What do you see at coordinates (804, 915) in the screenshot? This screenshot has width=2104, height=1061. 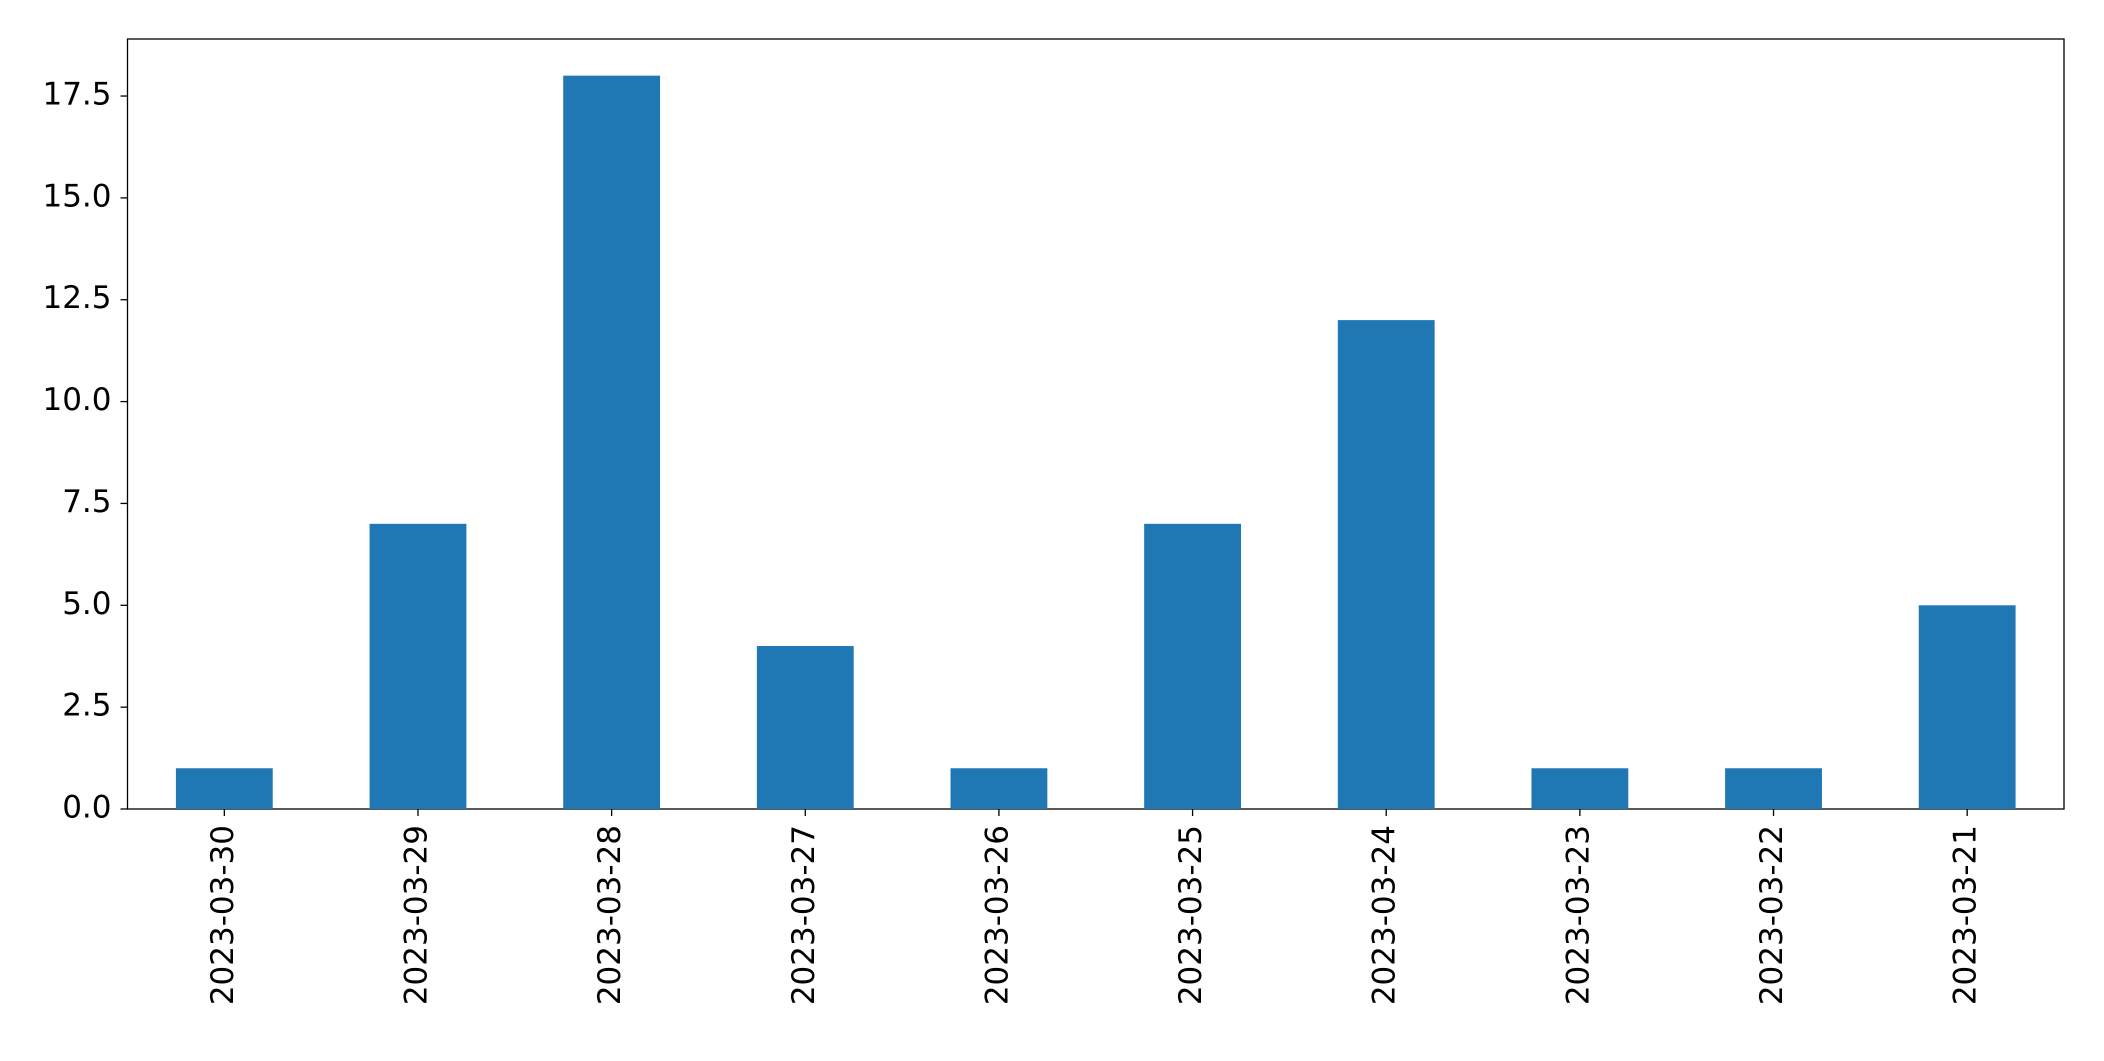 I see `x-tick-label: 2023-03-27` at bounding box center [804, 915].